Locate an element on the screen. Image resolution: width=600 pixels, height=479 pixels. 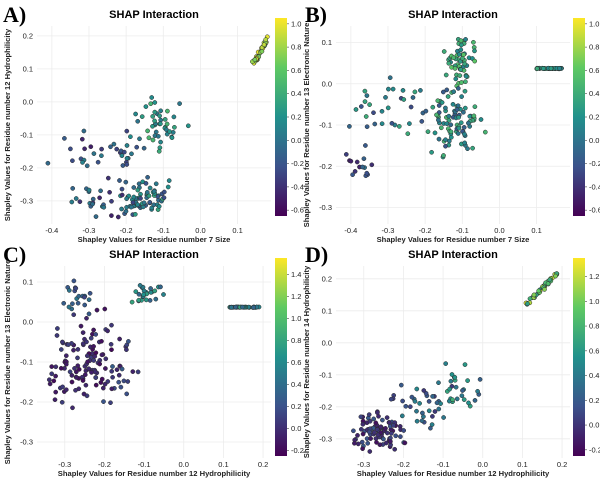
colorbar-tick-label: 0.4 is located at coordinates (594, 375).